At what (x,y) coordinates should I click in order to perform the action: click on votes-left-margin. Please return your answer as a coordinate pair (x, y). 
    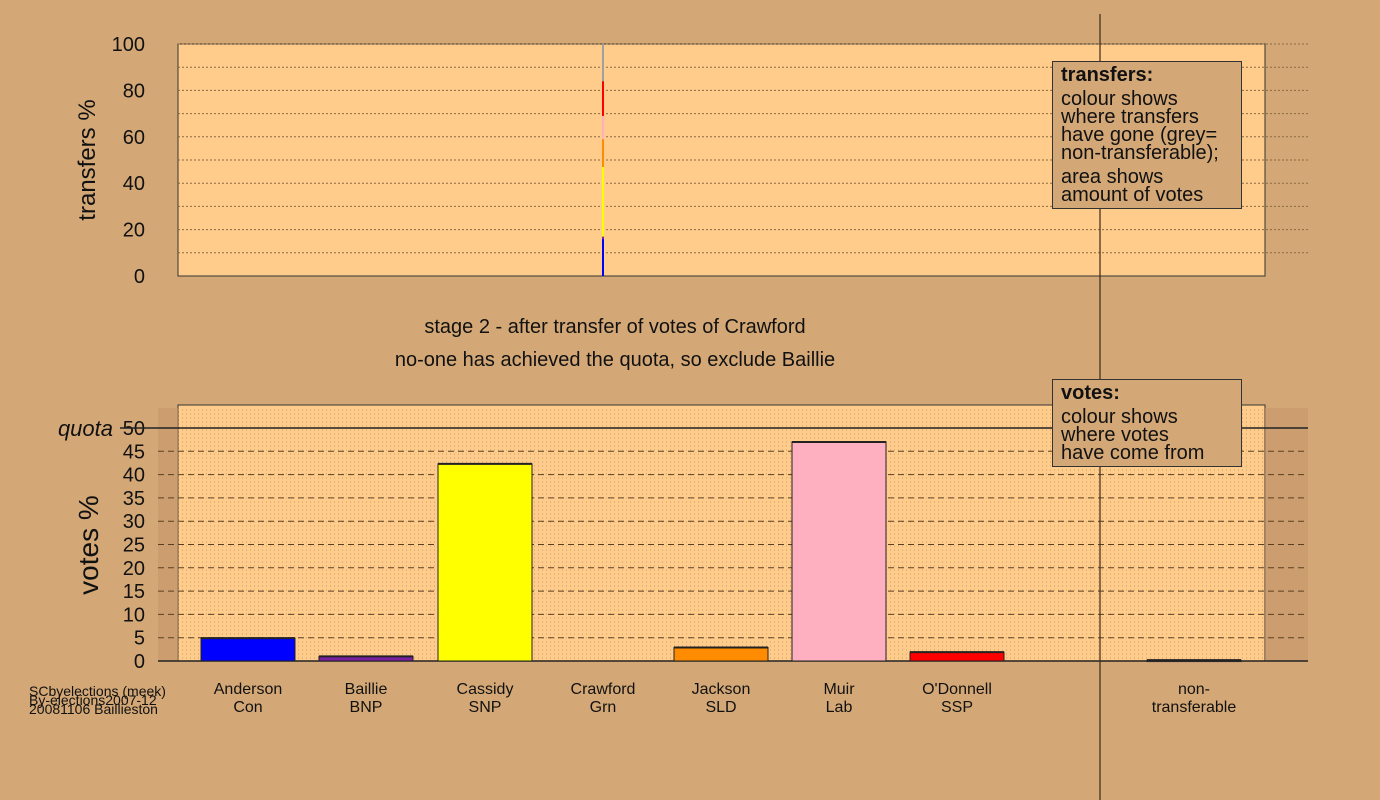
    Looking at the image, I should click on (168, 534).